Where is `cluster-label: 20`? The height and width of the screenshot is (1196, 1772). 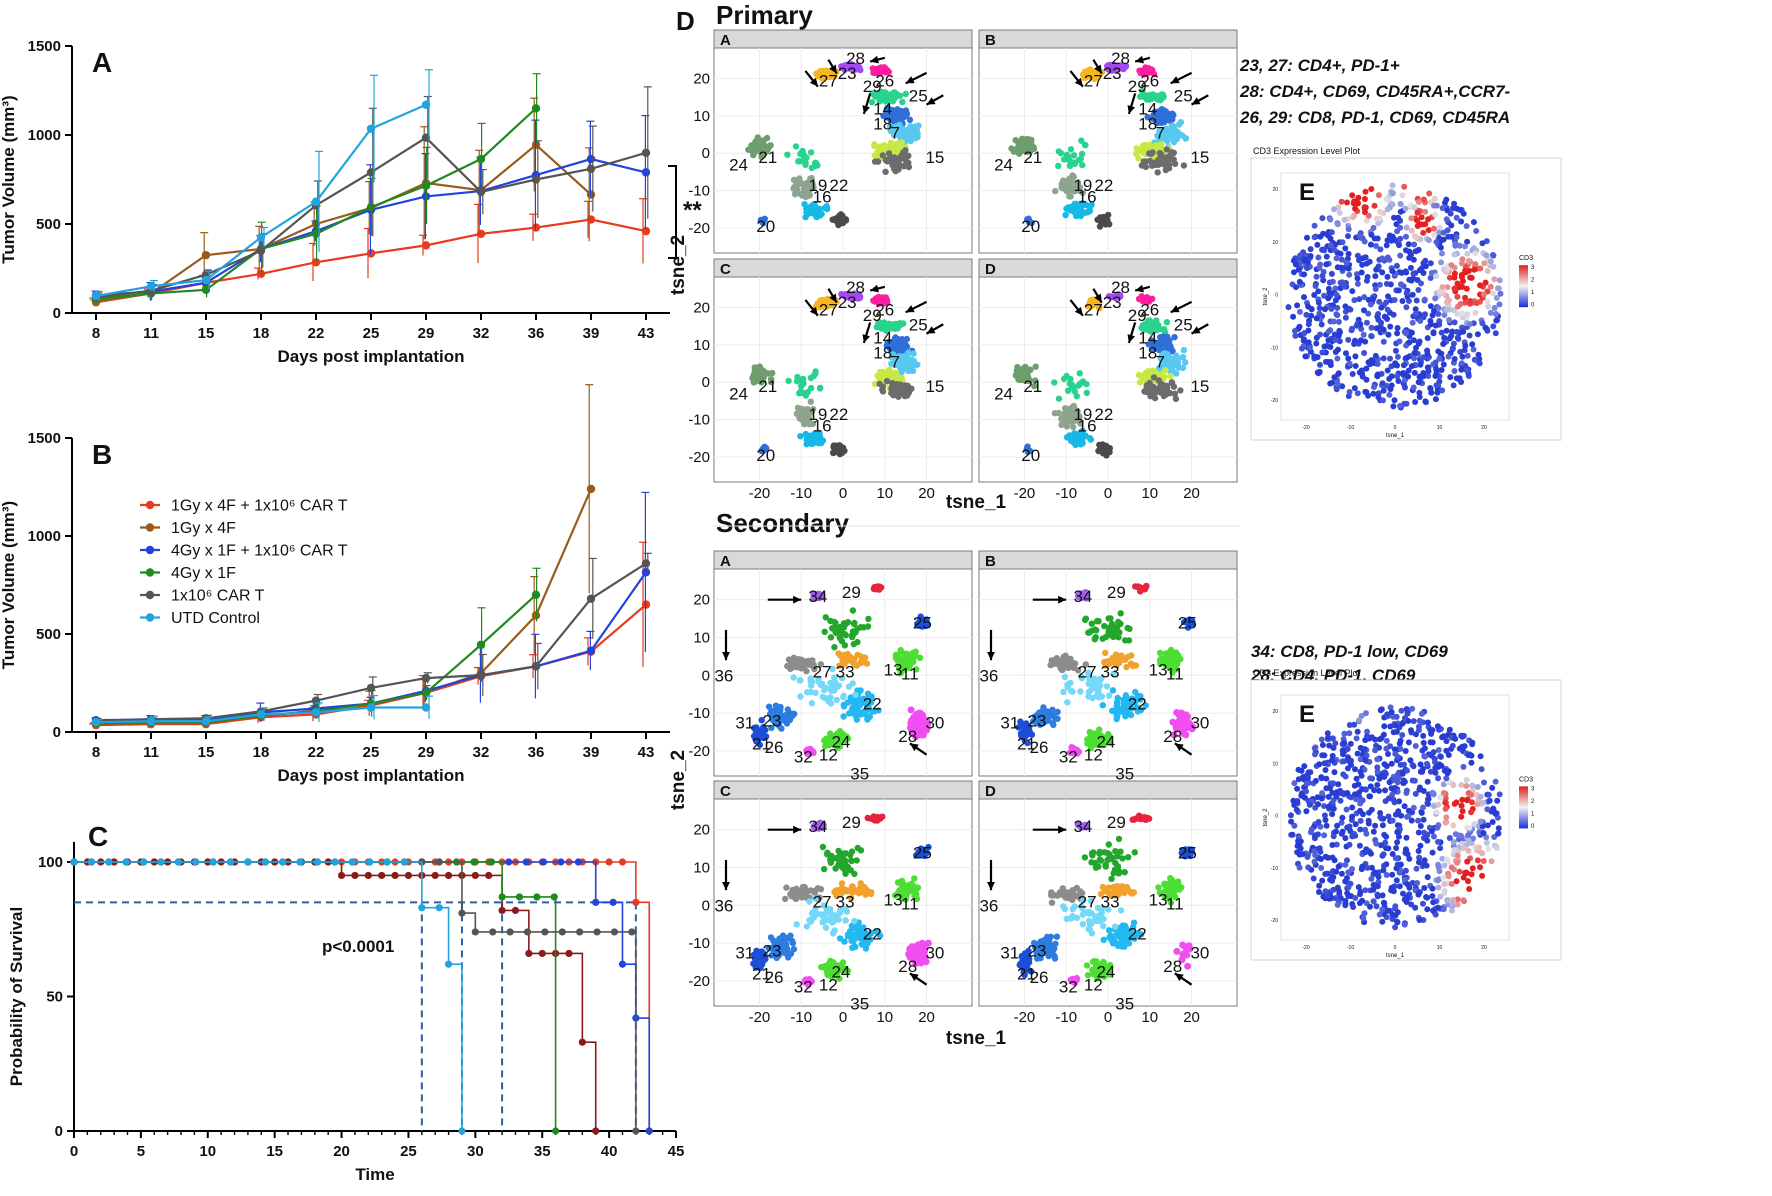
cluster-label: 20 is located at coordinates (1030, 226).